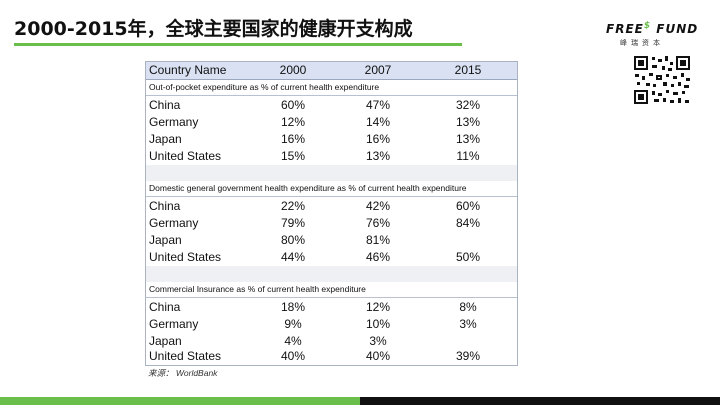 This screenshot has height=405, width=720. I want to click on header-2015: 2015, so click(468, 70).